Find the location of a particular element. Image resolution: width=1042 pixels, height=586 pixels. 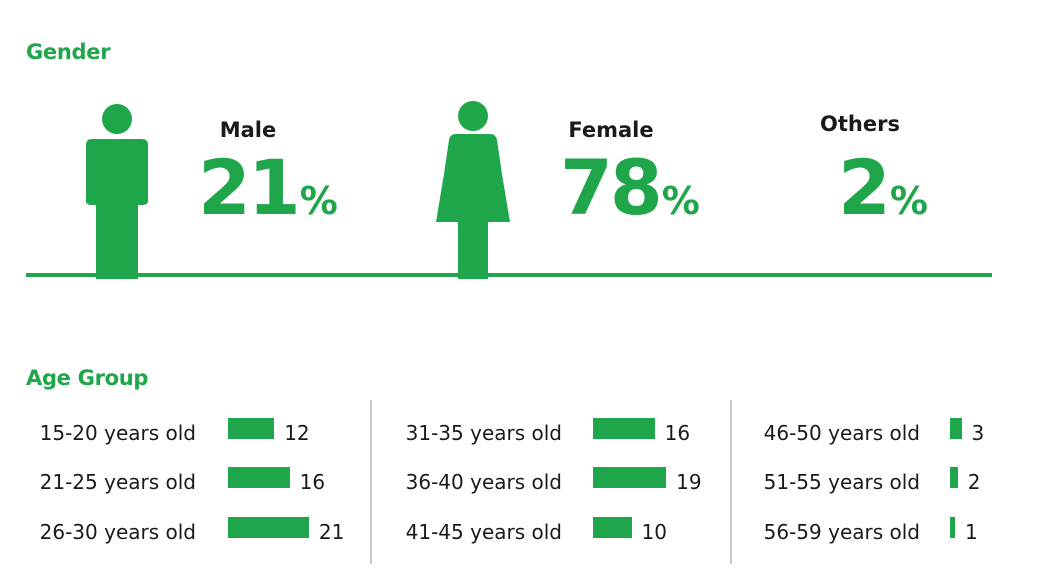

age-group-section-title: Age Group is located at coordinates (87, 378).